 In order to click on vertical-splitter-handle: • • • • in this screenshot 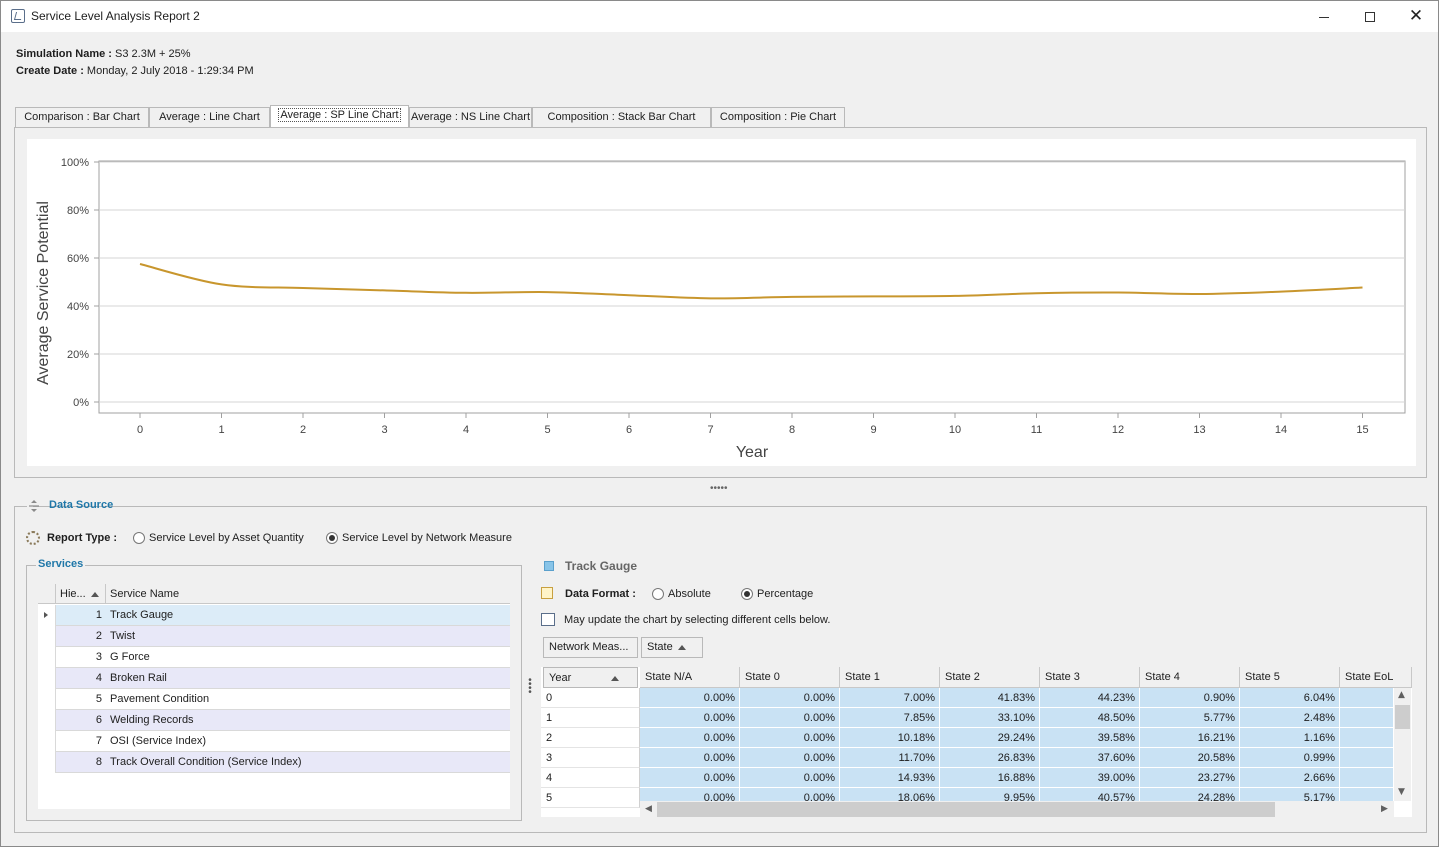, I will do `click(530, 686)`.